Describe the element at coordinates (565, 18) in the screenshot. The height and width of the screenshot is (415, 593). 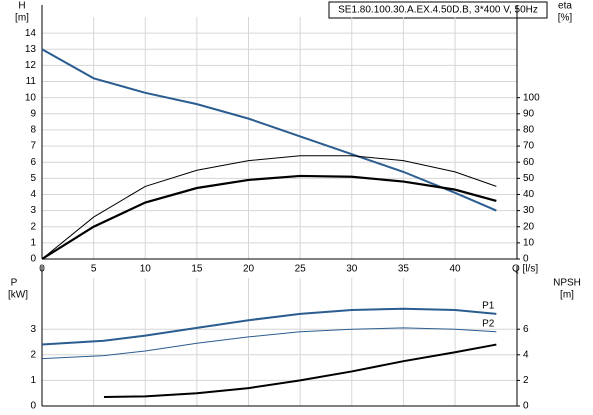
I see `y2-unit: [%]` at that location.